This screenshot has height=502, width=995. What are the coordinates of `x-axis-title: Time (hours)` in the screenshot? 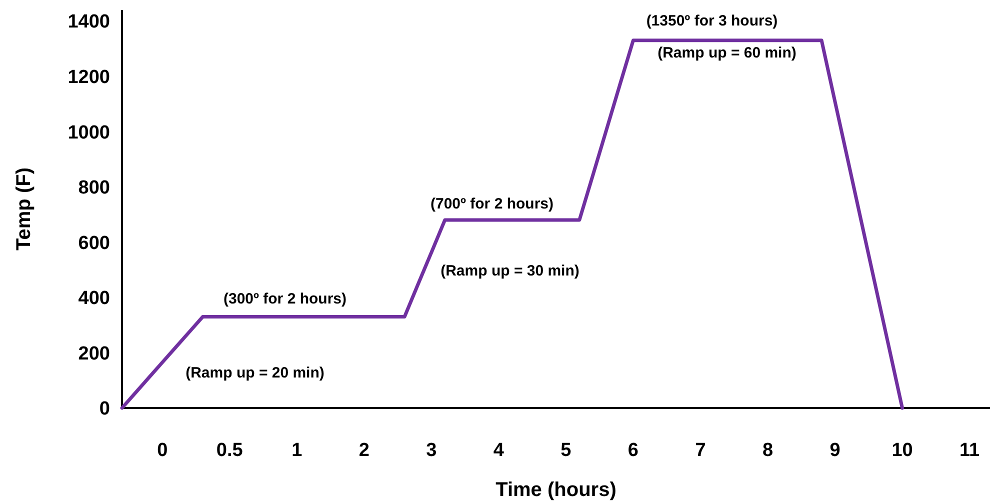 It's located at (556, 490).